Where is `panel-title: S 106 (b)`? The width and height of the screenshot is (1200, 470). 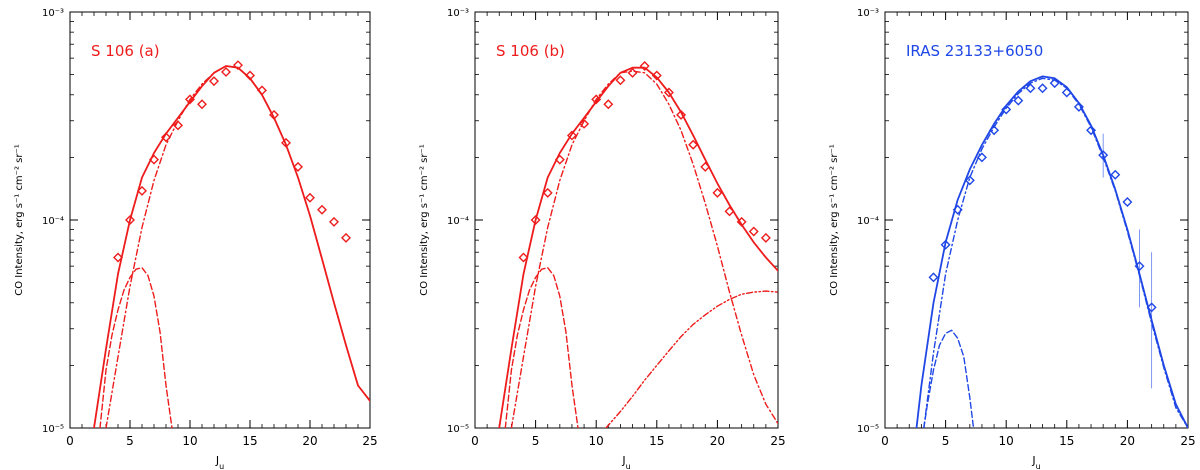
panel-title: S 106 (b) is located at coordinates (530, 51).